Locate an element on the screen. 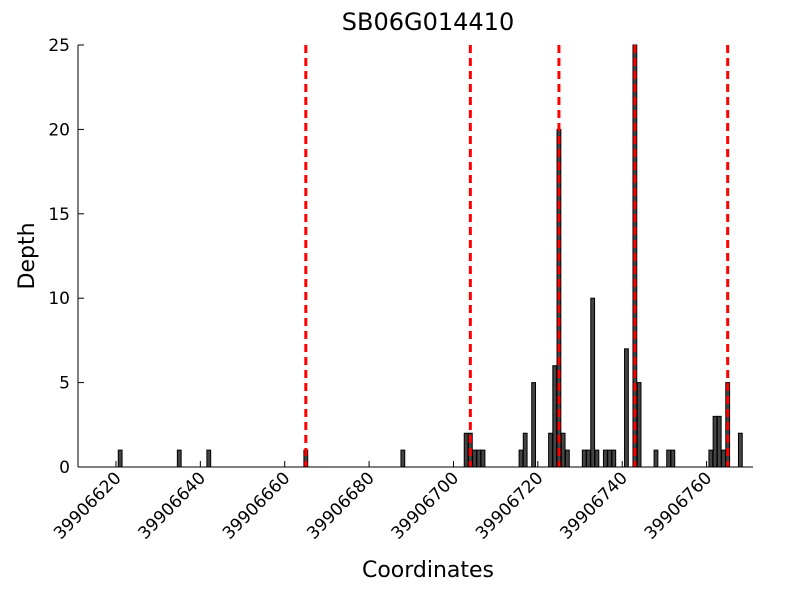  y-tick-label: 10 is located at coordinates (59, 299).